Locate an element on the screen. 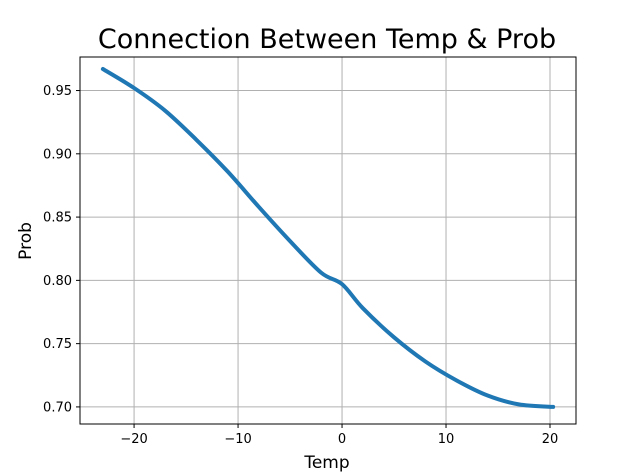 This screenshot has width=640, height=476. y-tick-label: 0.85 is located at coordinates (57, 218).